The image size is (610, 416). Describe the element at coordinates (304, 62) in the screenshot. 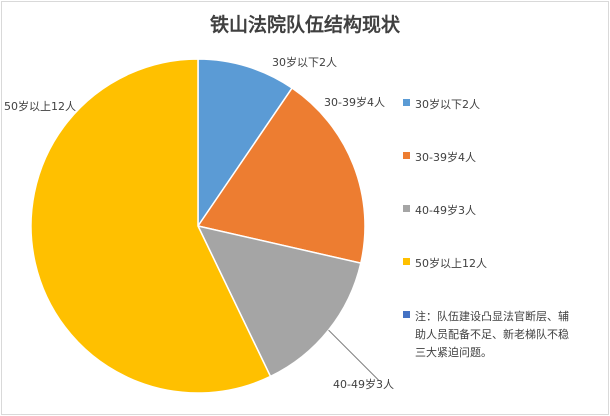

I see `data-label-under-30: 30岁以下2人` at that location.